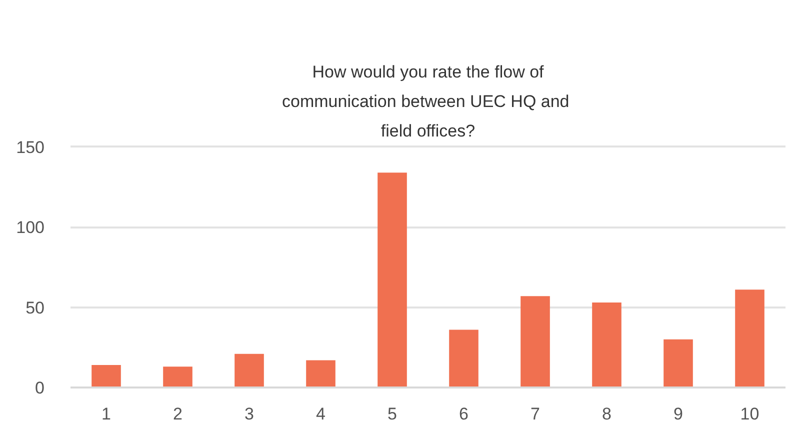 This screenshot has height=429, width=790. Describe the element at coordinates (463, 414) in the screenshot. I see `x-tick-label: 6` at that location.